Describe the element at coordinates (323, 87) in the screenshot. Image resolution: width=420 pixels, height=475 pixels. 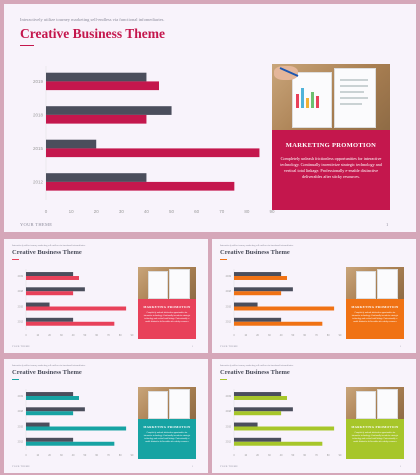
I see `photo-chart-icon` at that location.